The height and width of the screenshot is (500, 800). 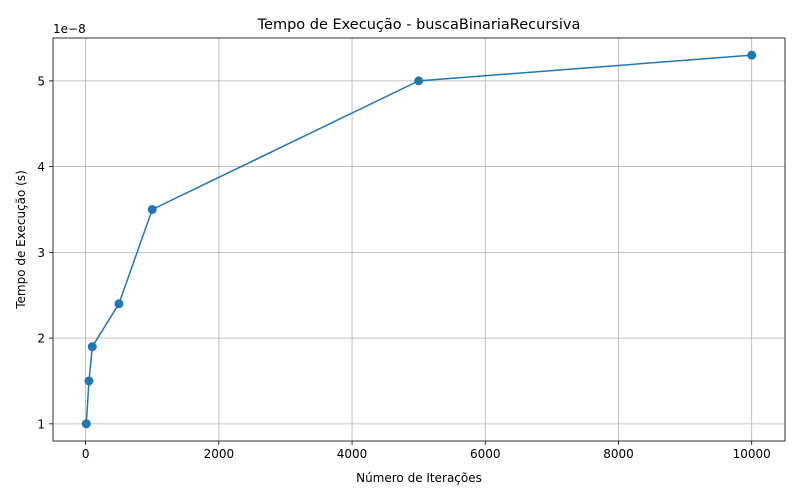 What do you see at coordinates (219, 454) in the screenshot?
I see `x-tick-label: 2000` at bounding box center [219, 454].